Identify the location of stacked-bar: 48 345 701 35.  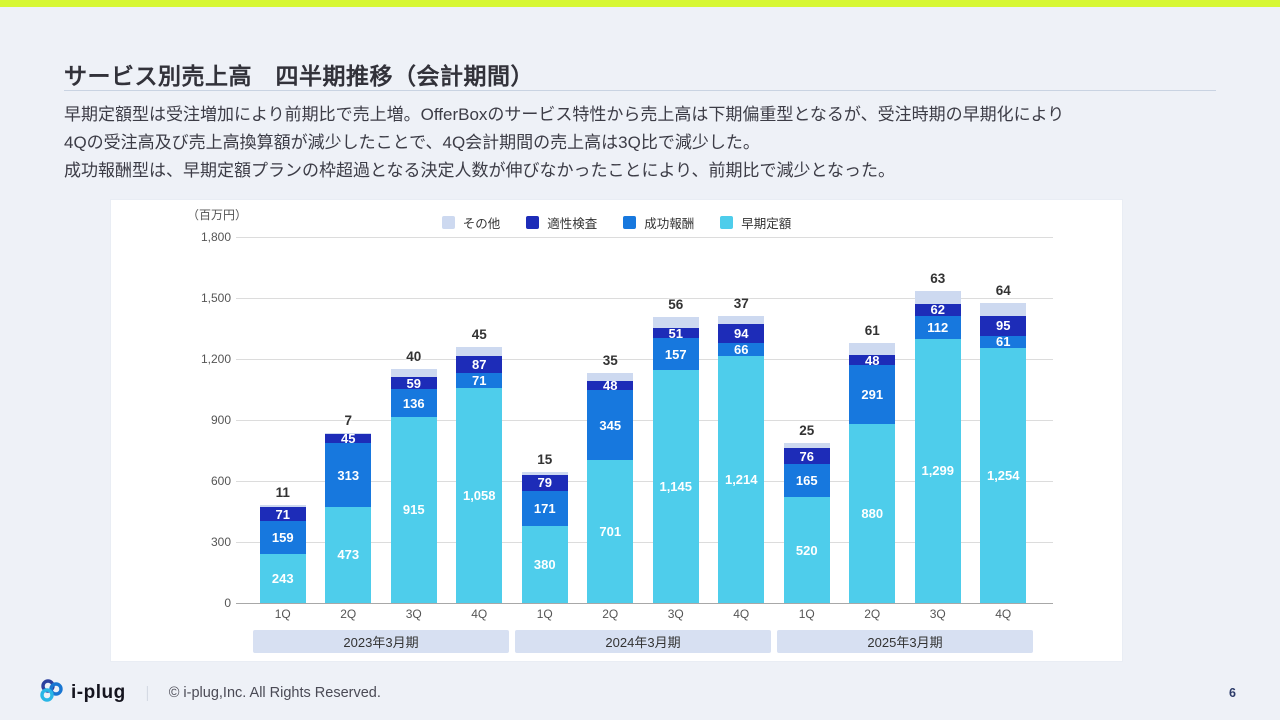
(610, 478).